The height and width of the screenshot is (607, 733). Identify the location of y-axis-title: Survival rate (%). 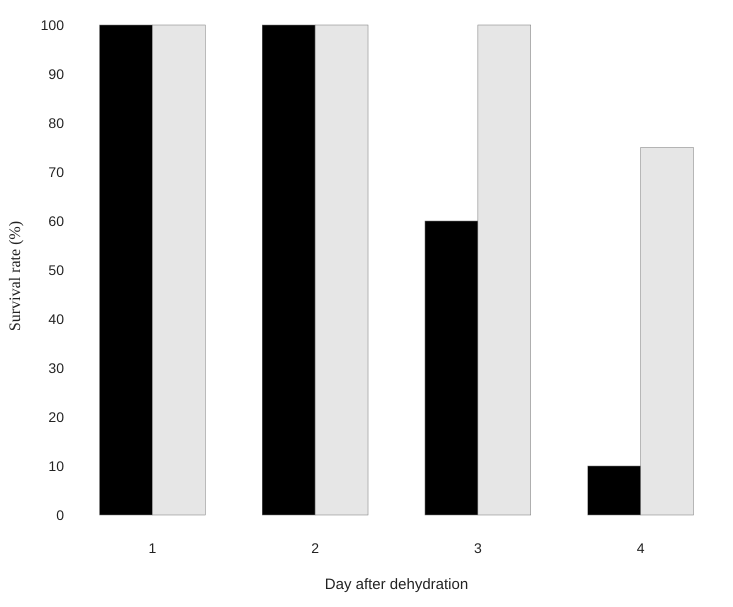
(15, 276).